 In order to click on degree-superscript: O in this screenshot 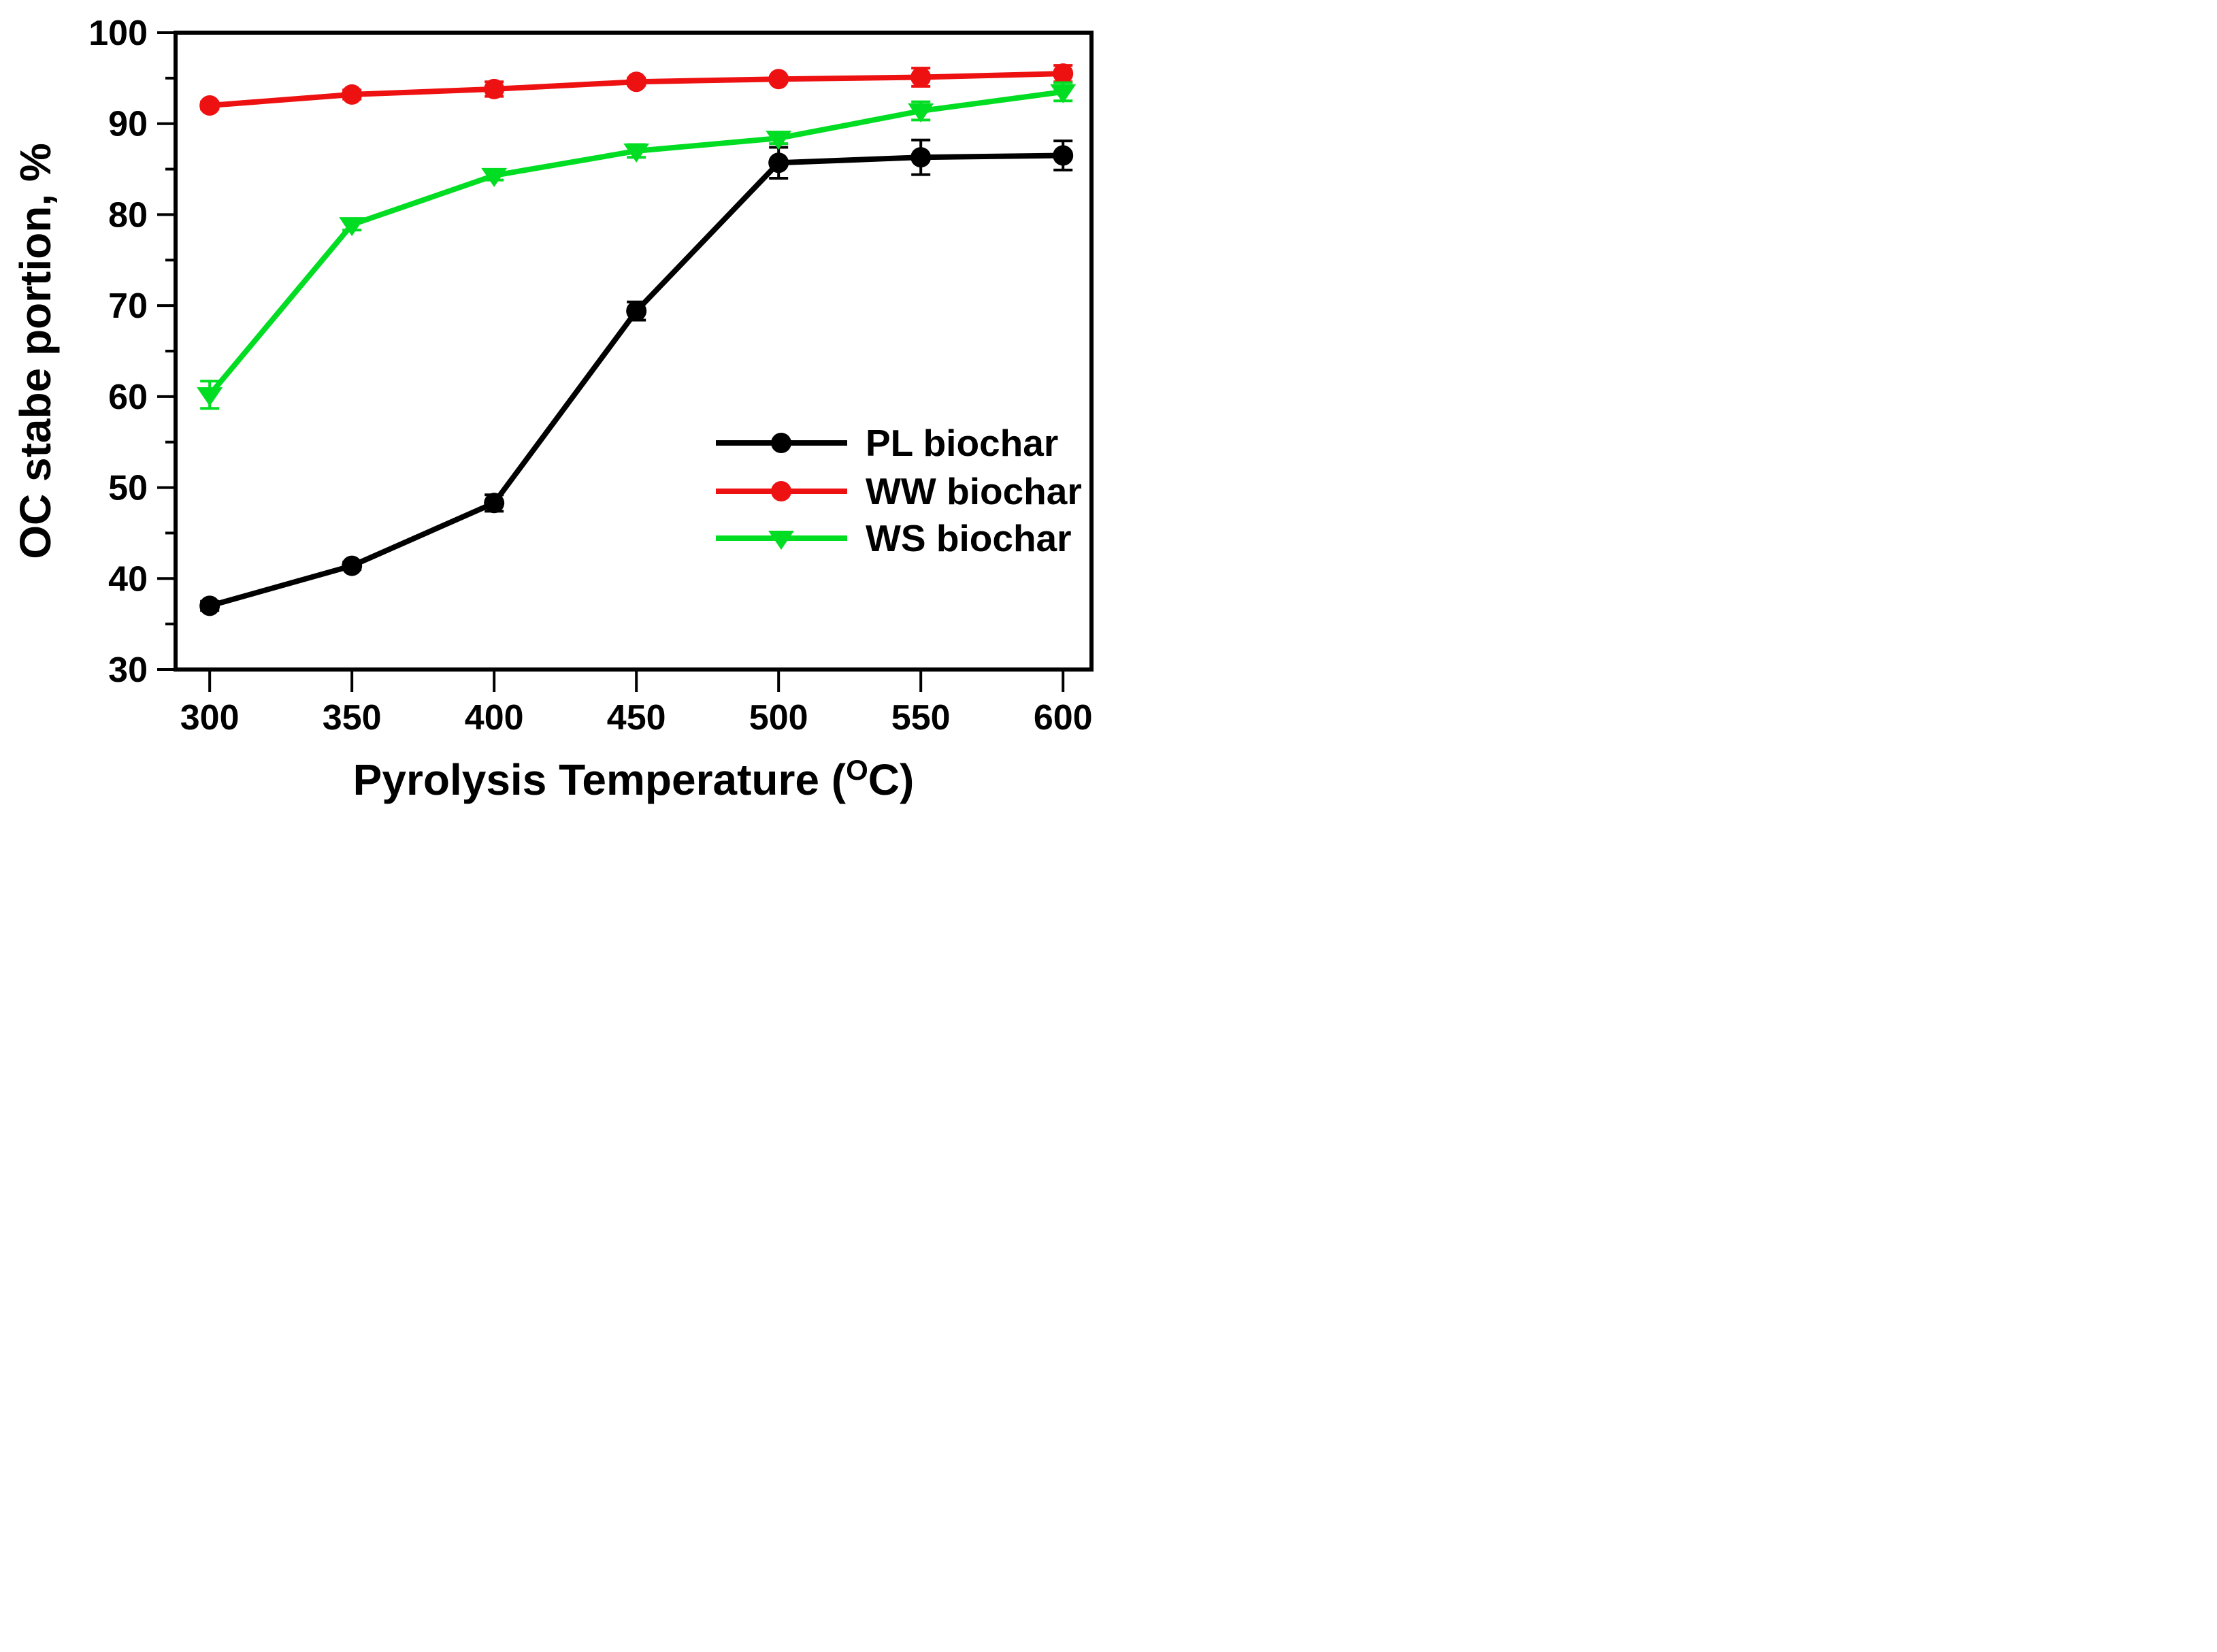, I will do `click(857, 770)`.